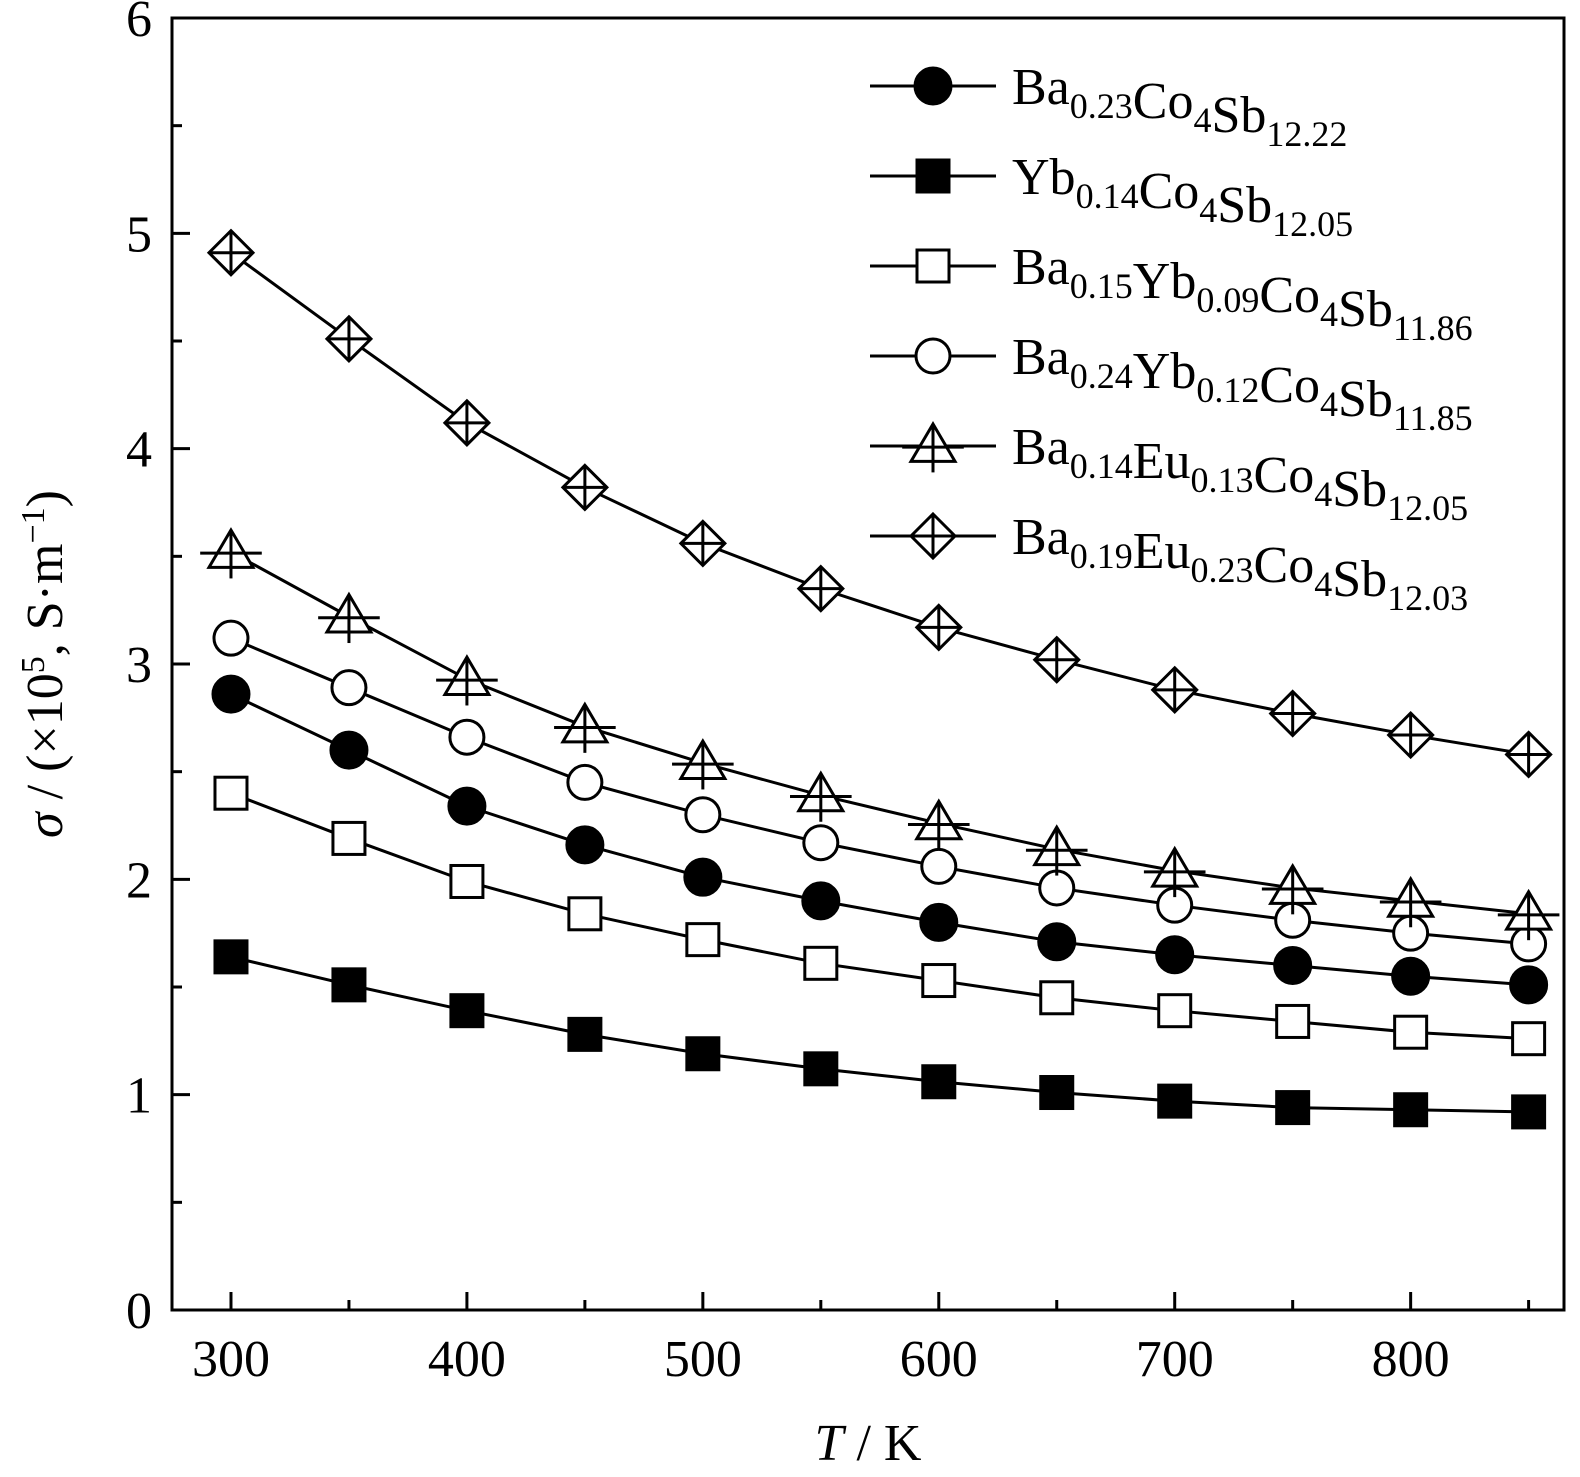 This screenshot has width=1580, height=1477. I want to click on y-tick-label: 2, so click(139, 880).